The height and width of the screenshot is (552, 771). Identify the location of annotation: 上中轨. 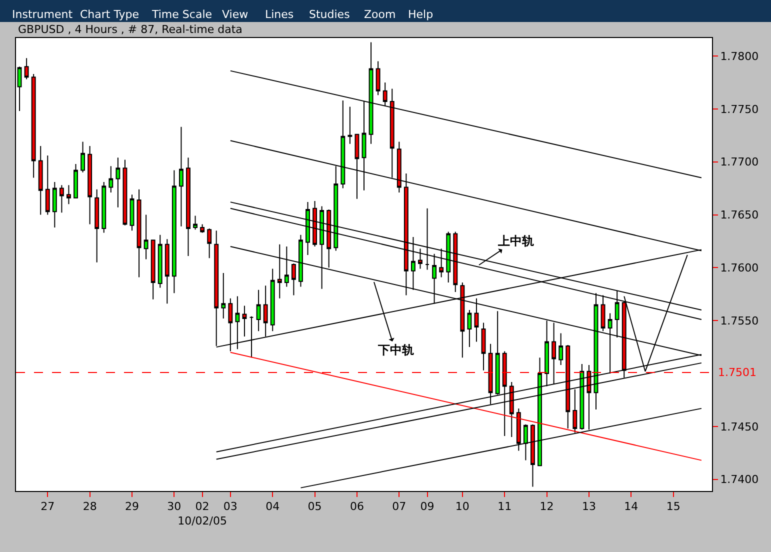
(515, 241).